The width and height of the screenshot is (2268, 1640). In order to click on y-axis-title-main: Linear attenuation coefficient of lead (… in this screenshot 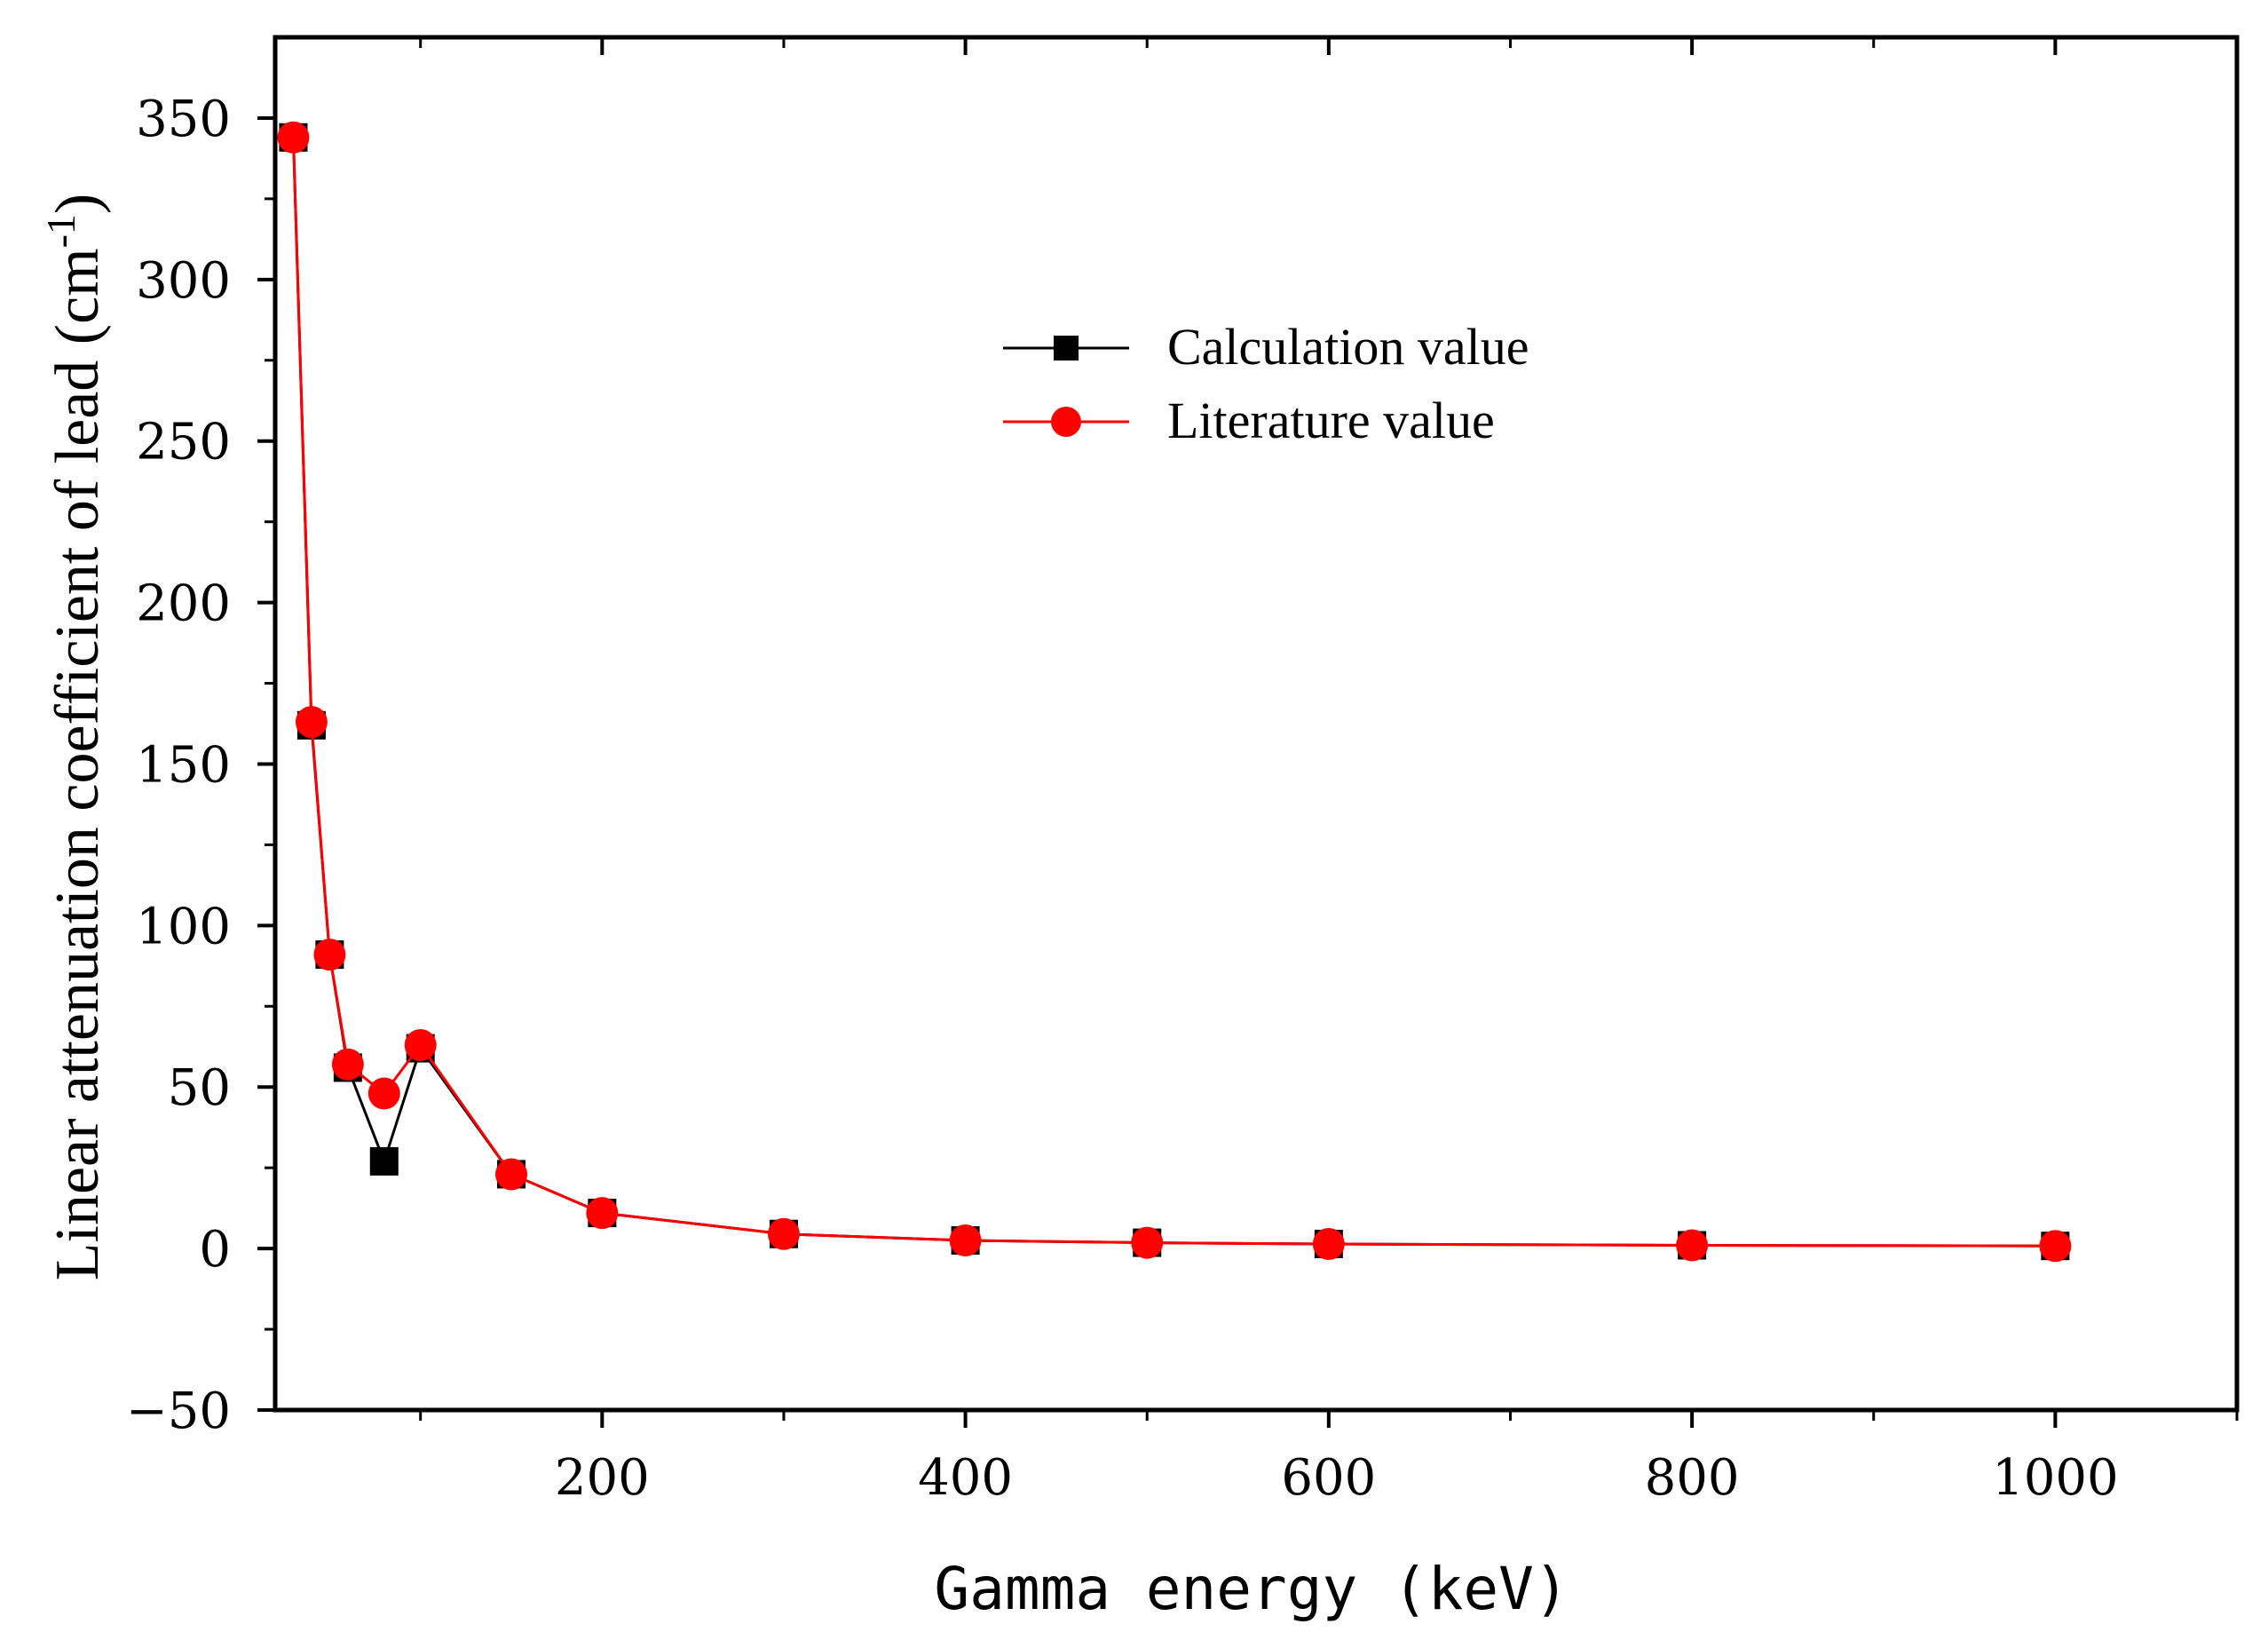, I will do `click(77, 764)`.